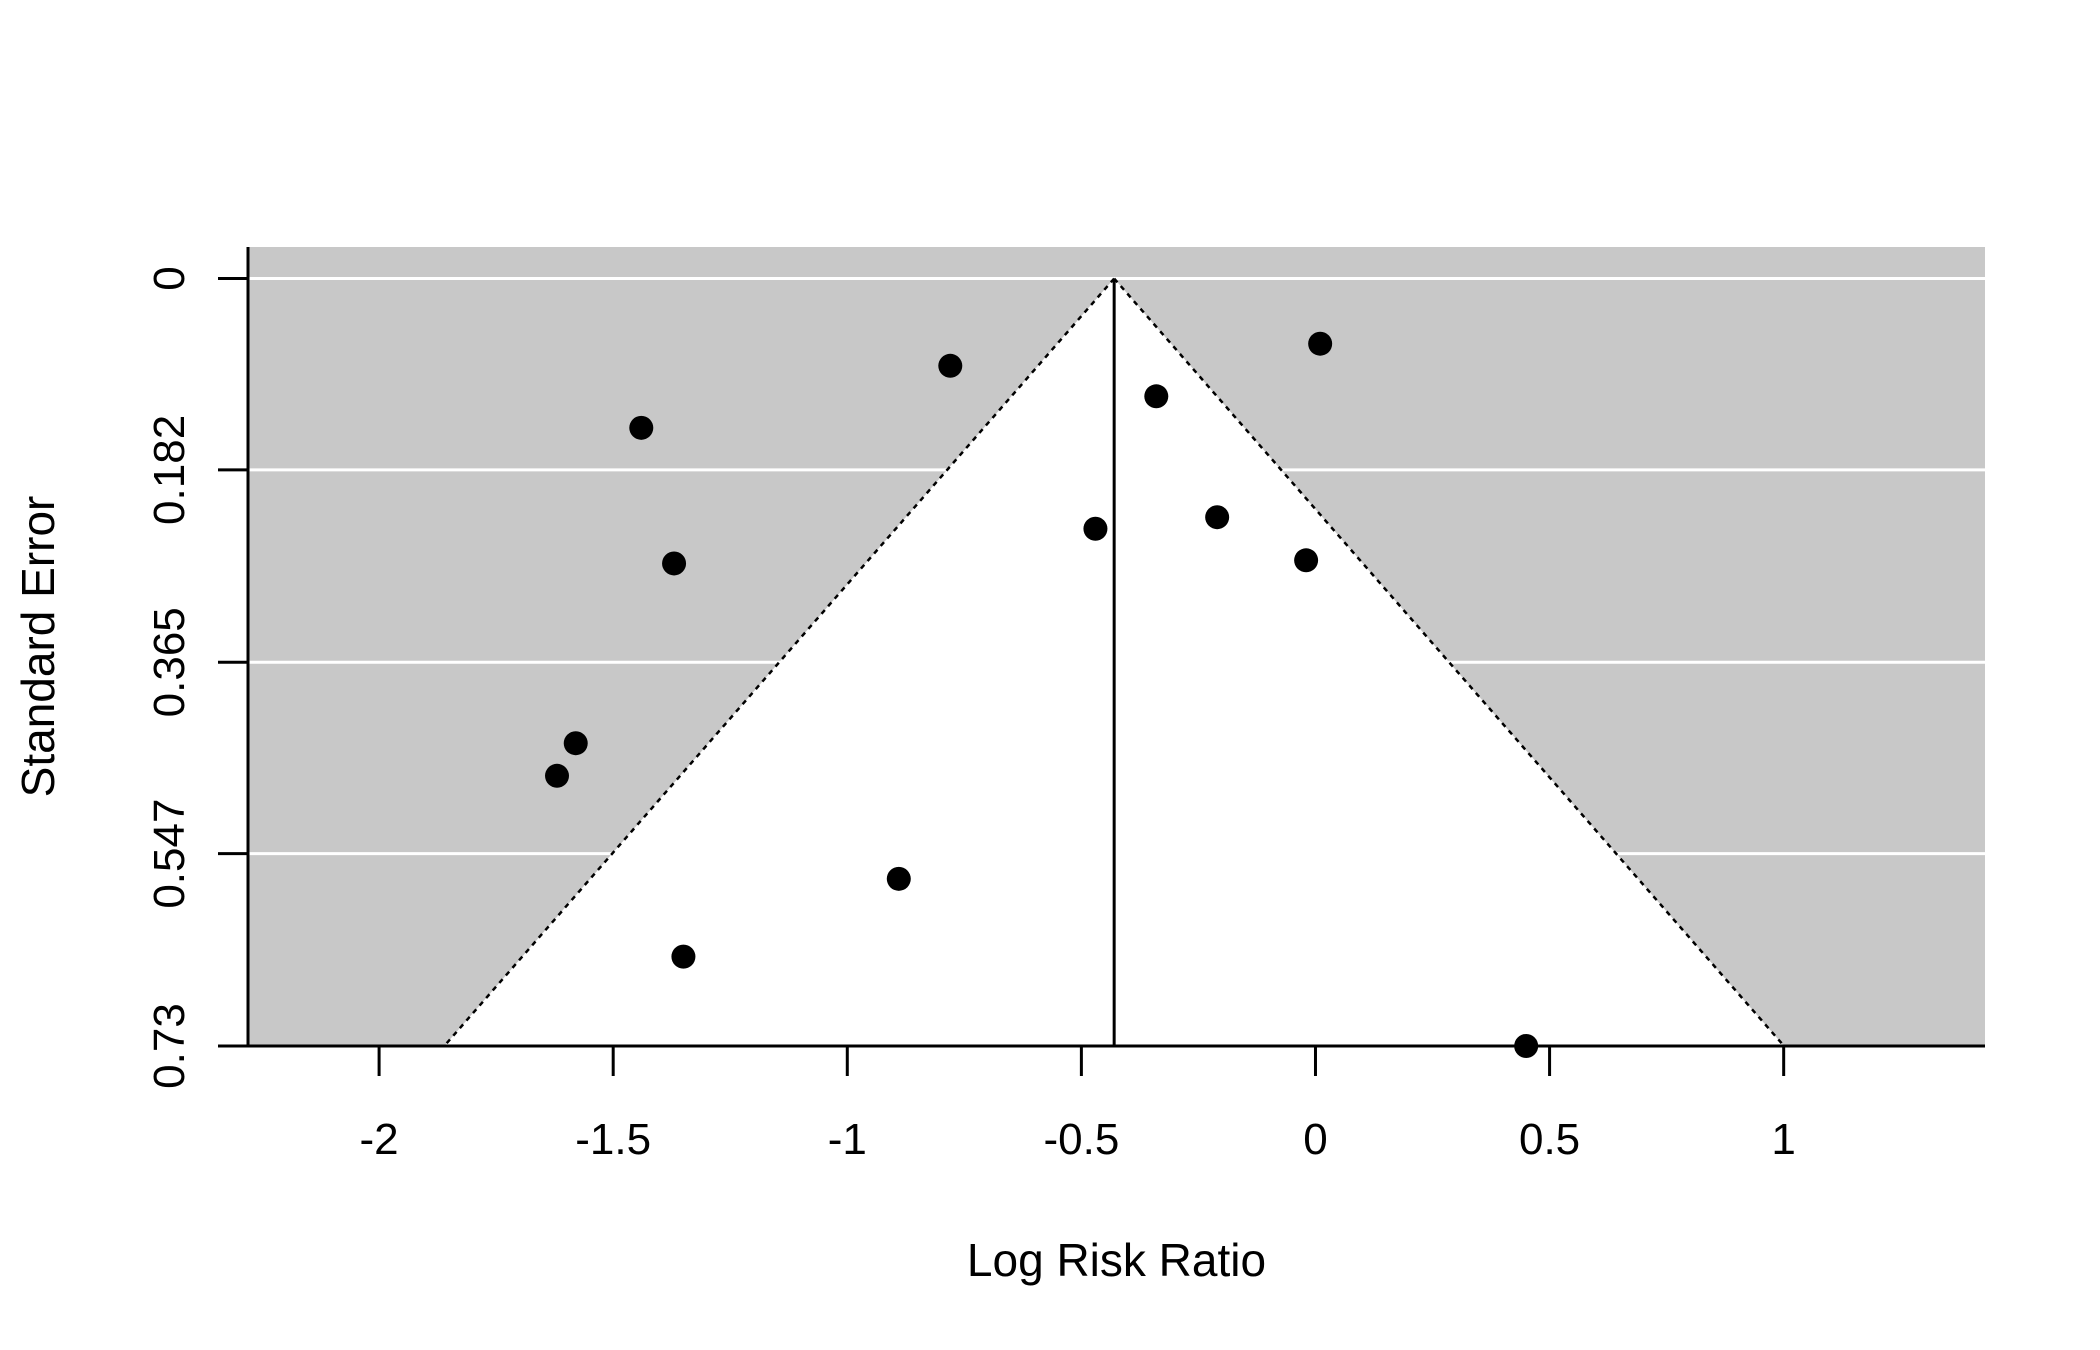 The height and width of the screenshot is (1350, 2100). Describe the element at coordinates (1081, 1139) in the screenshot. I see `x-tick-label-3: -0.5` at that location.